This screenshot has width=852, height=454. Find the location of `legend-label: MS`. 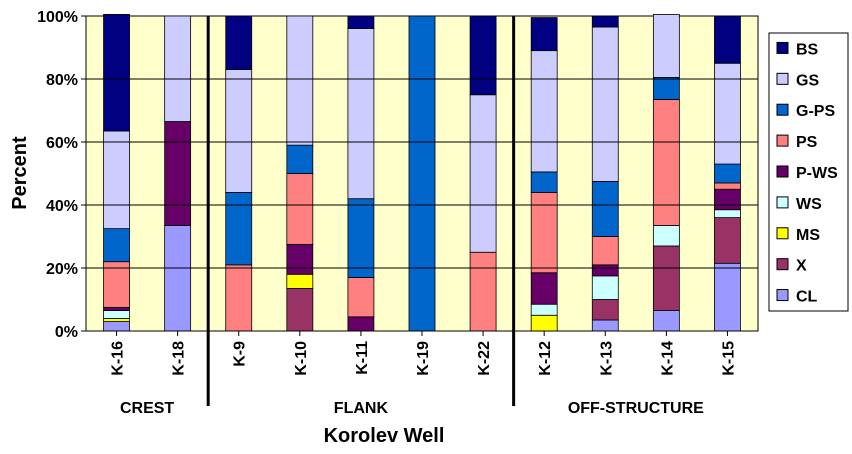

legend-label: MS is located at coordinates (808, 235).